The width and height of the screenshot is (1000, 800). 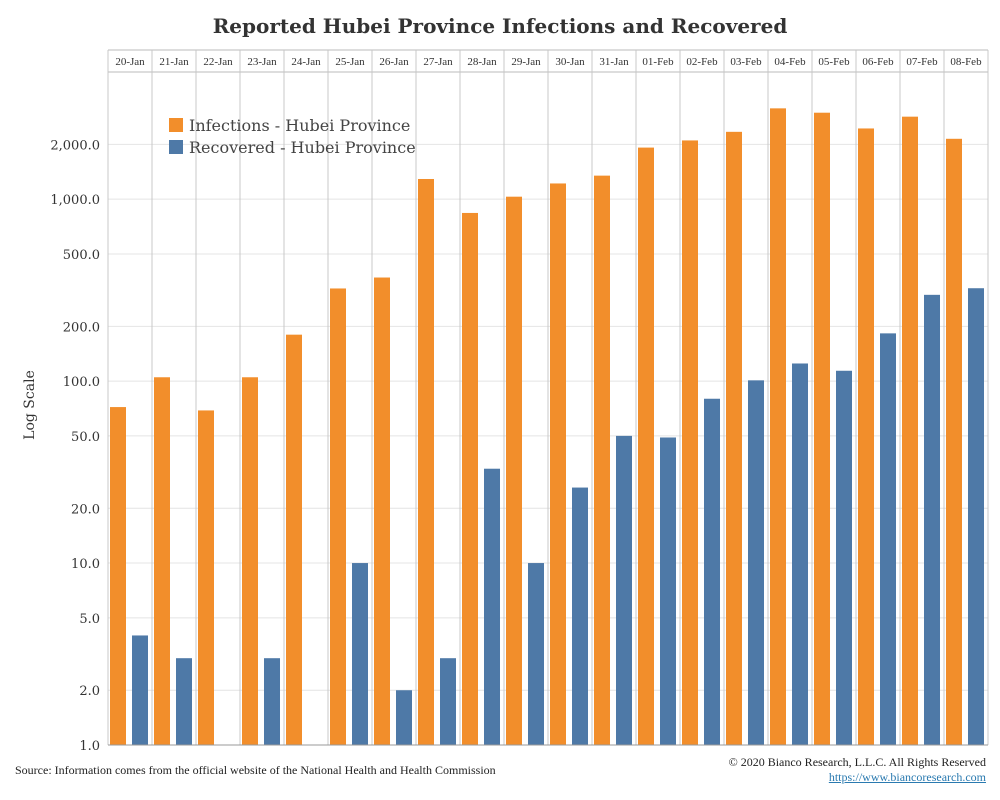 What do you see at coordinates (85, 509) in the screenshot?
I see `ytick-label: 20.0` at bounding box center [85, 509].